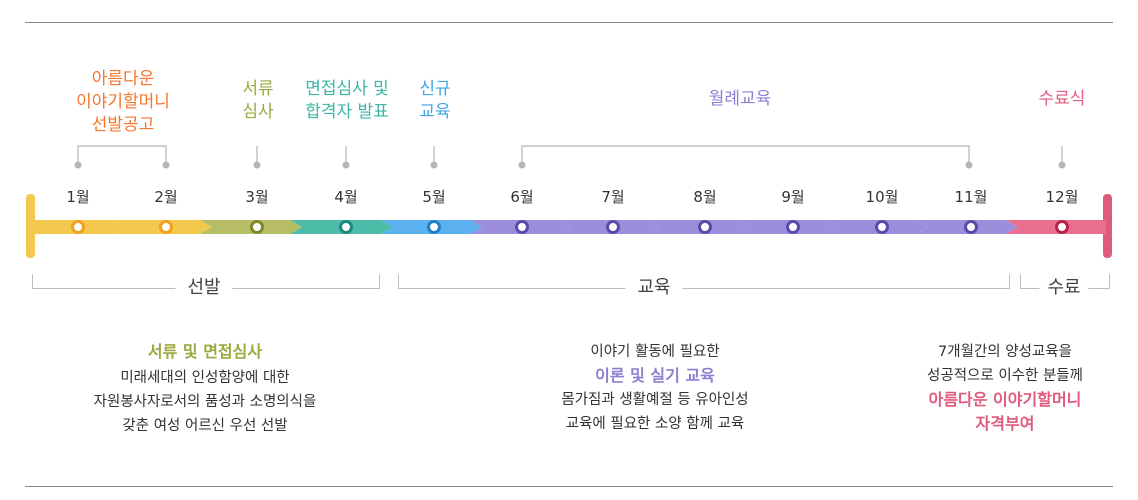  Describe the element at coordinates (434, 227) in the screenshot. I see `node-may` at that location.